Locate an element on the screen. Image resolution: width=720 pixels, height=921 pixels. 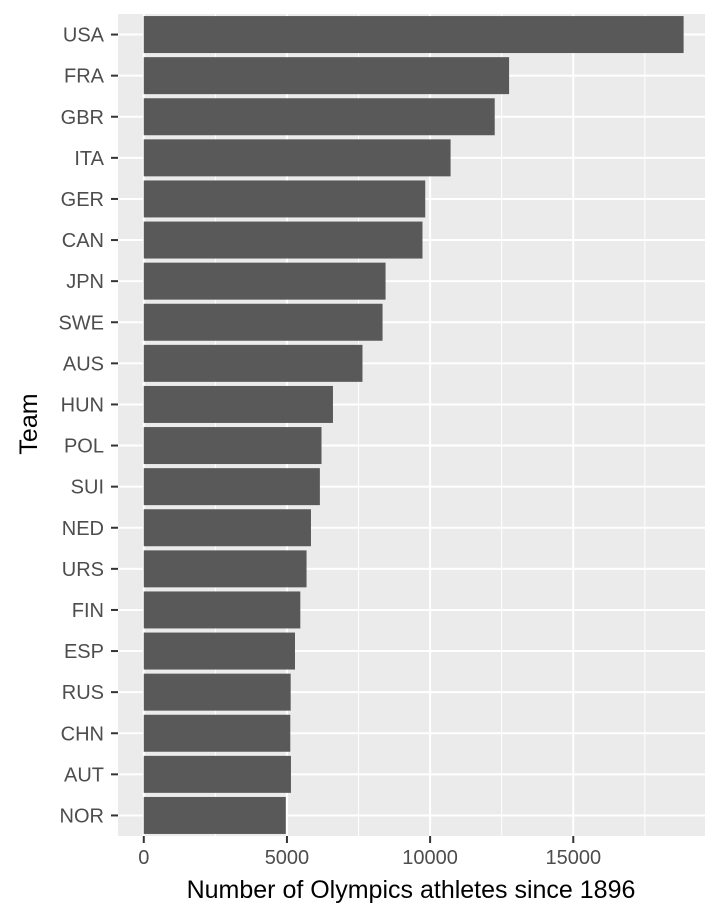
bar-rus is located at coordinates (217, 692).